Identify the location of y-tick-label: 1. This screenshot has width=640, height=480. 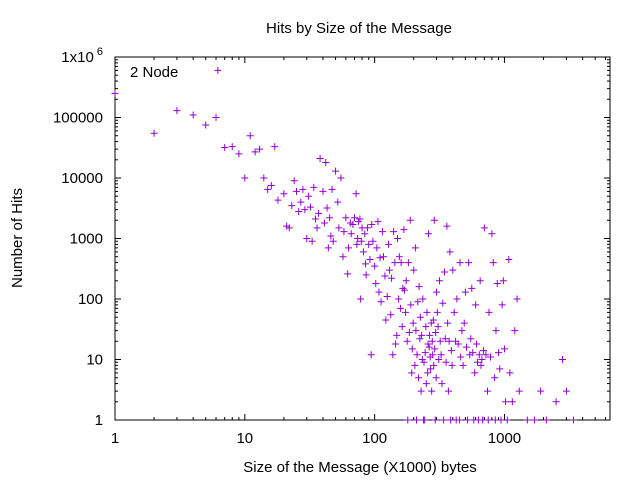
(99, 420).